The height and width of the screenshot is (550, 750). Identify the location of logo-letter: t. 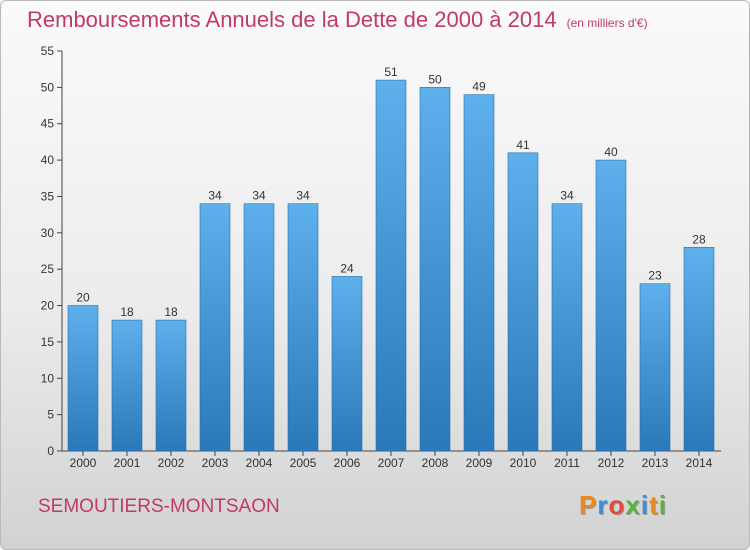
(654, 505).